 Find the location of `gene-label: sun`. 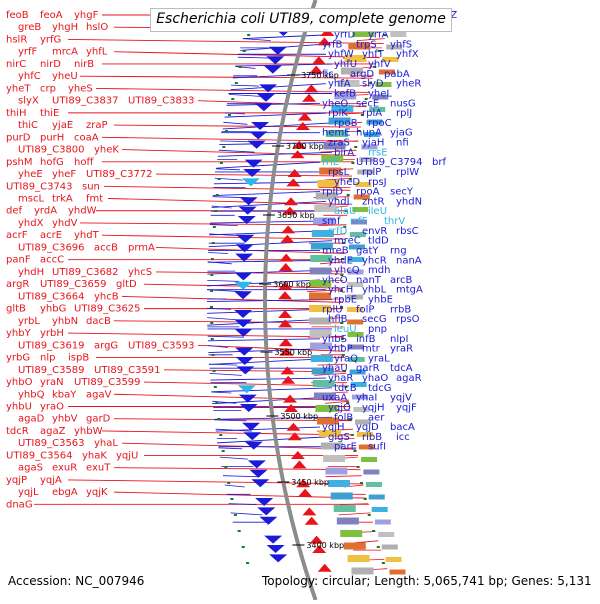

gene-label: sun is located at coordinates (91, 186).